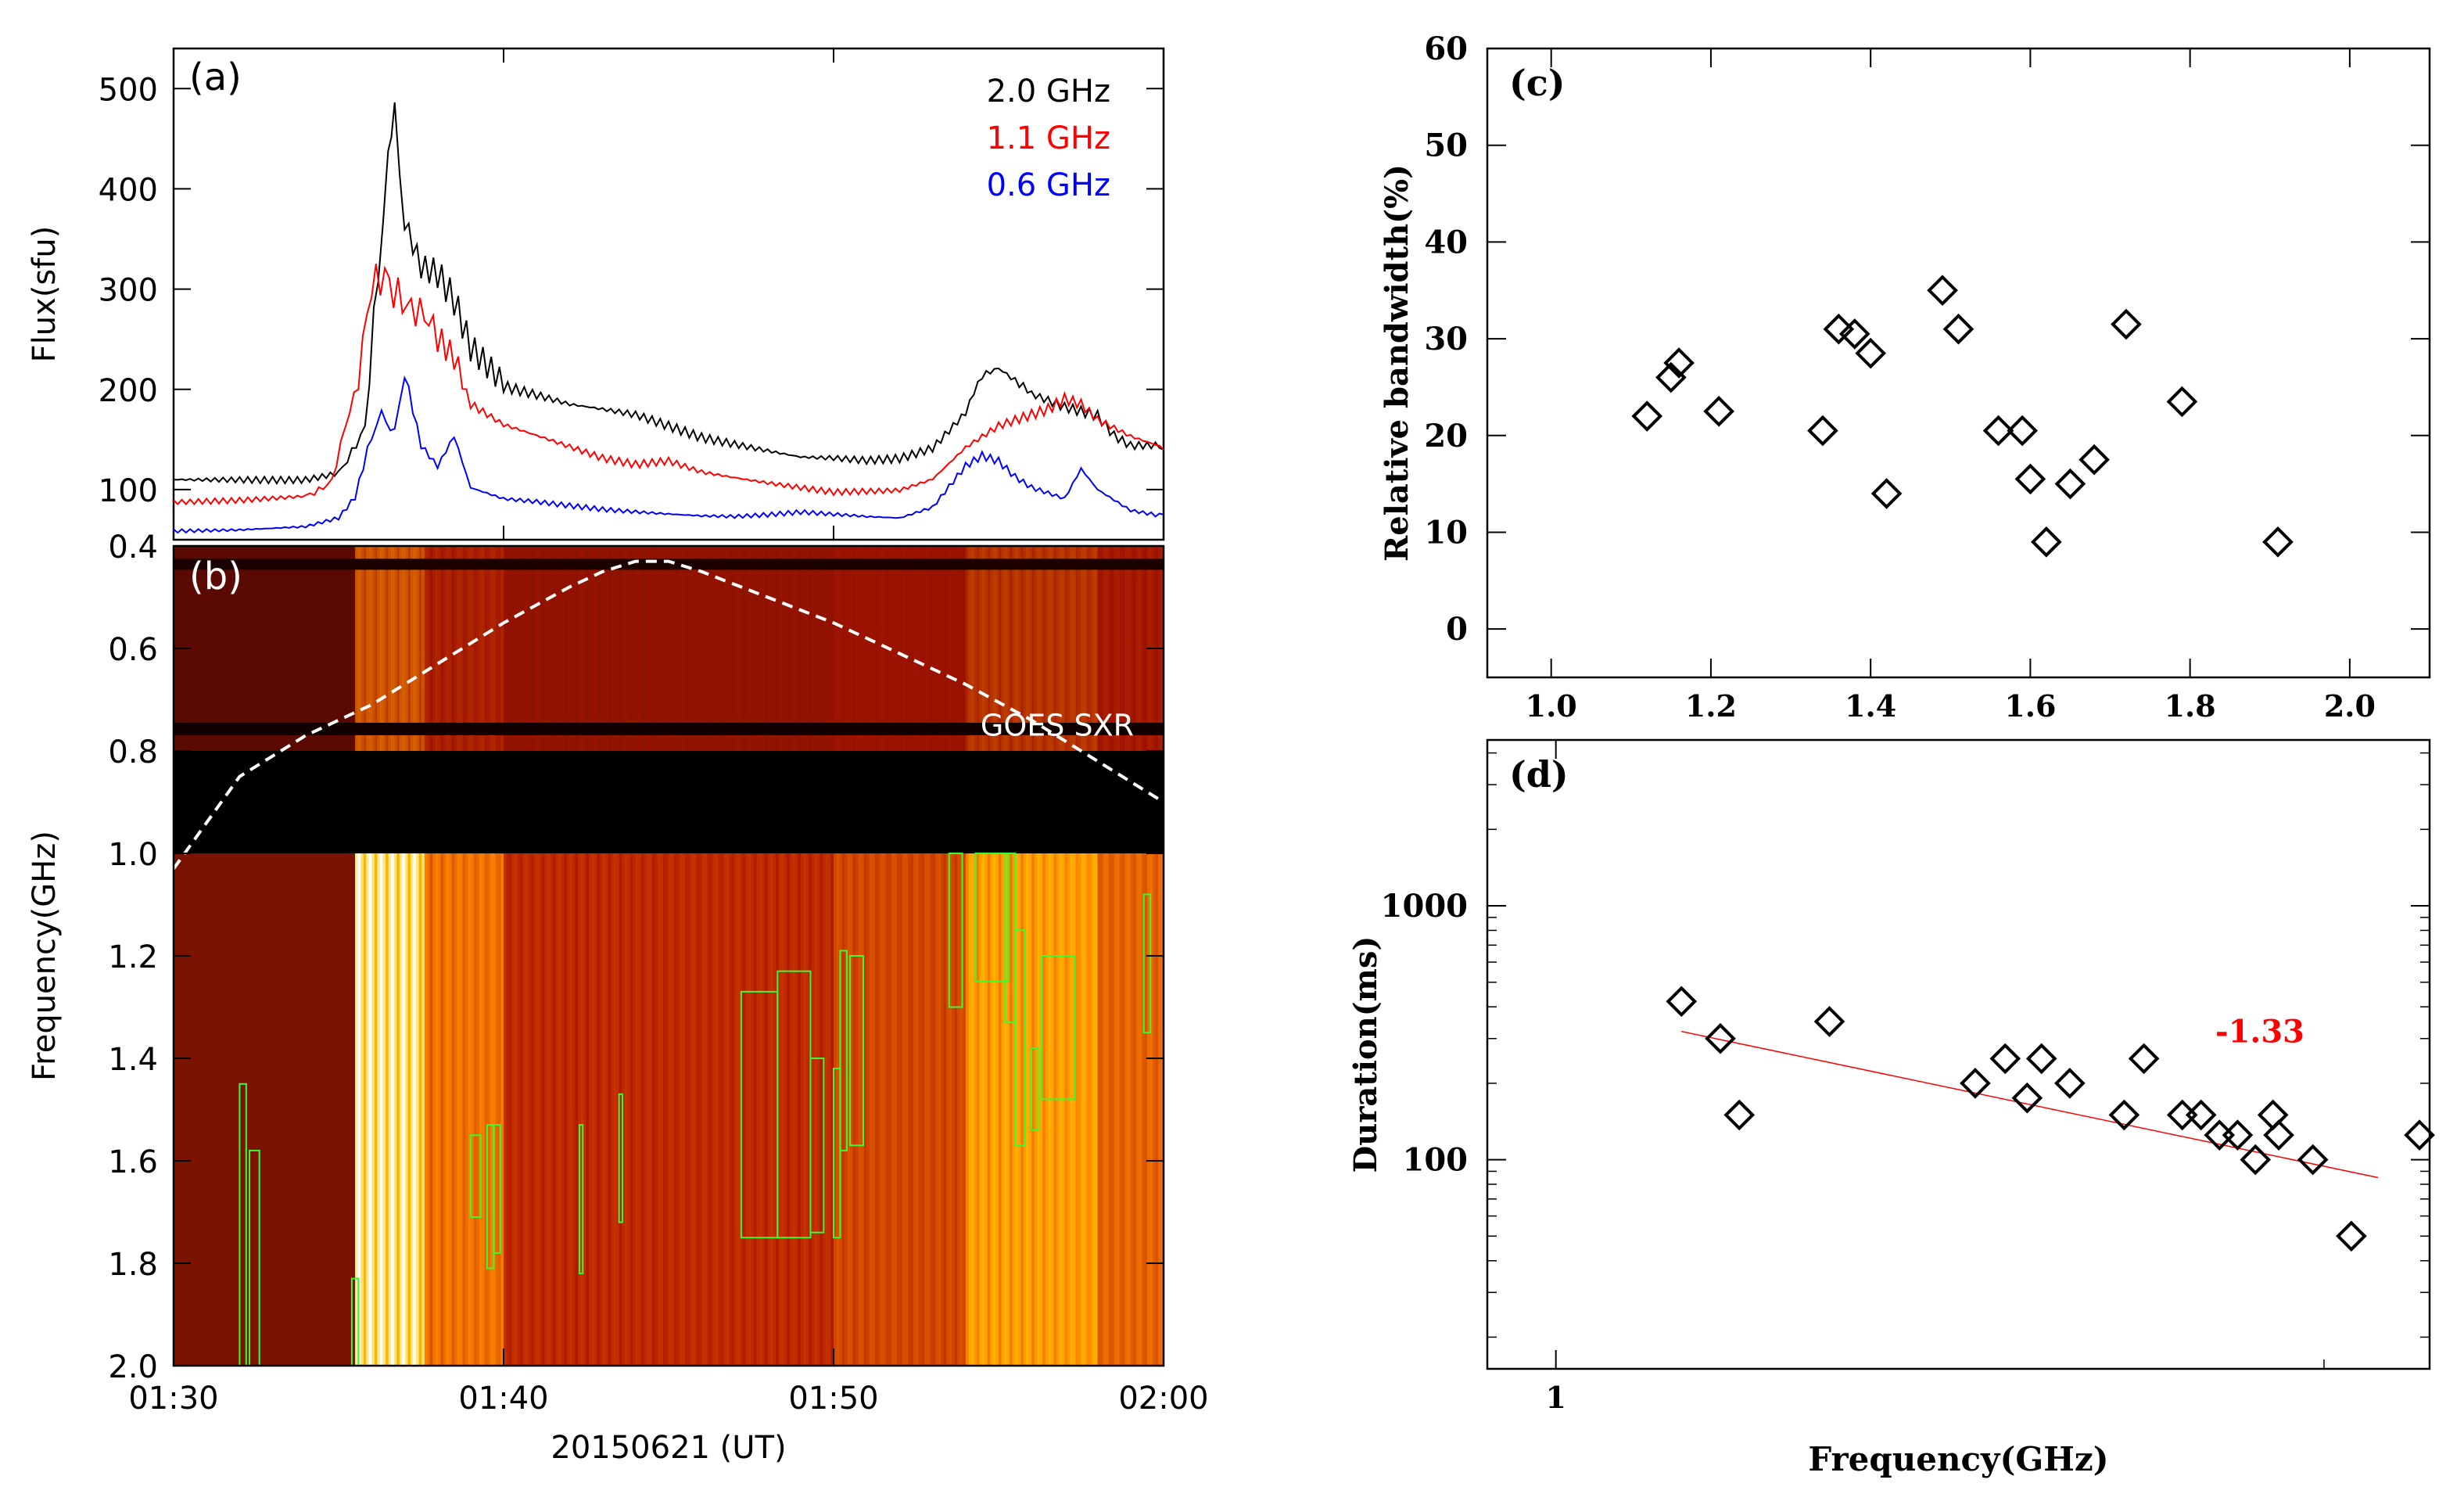 The height and width of the screenshot is (1494, 2464). Describe the element at coordinates (1436, 1160) in the screenshot. I see `y-tick-label: 100` at that location.